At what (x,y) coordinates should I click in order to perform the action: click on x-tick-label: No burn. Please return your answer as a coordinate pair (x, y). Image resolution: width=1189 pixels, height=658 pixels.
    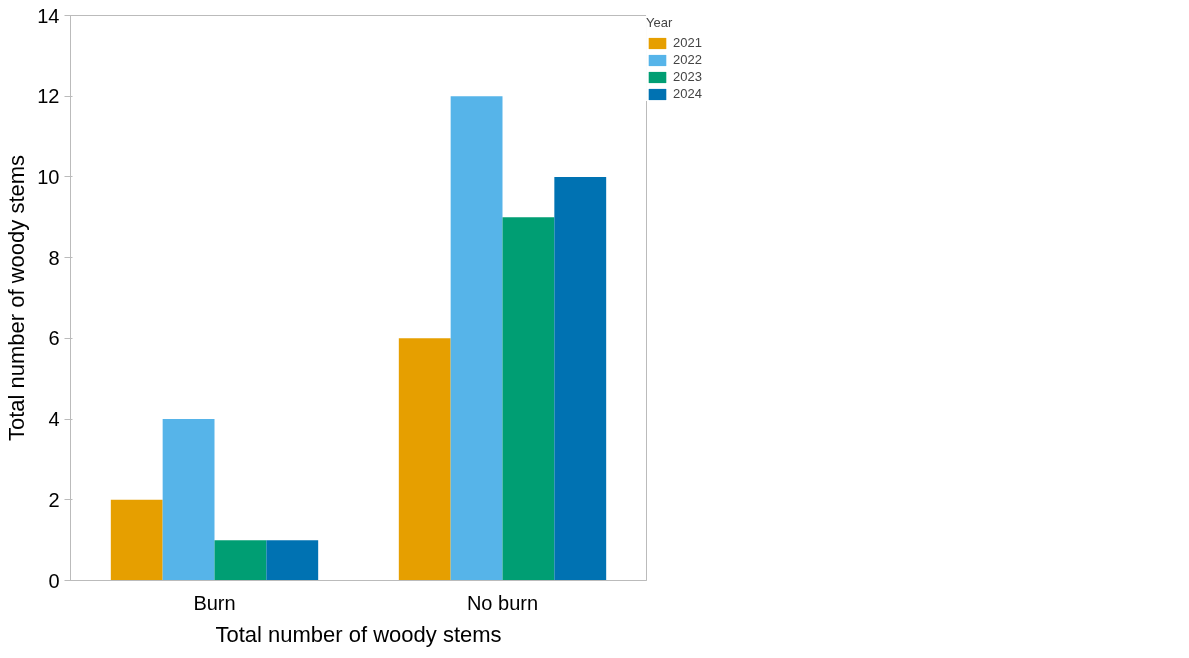
    Looking at the image, I should click on (502, 602).